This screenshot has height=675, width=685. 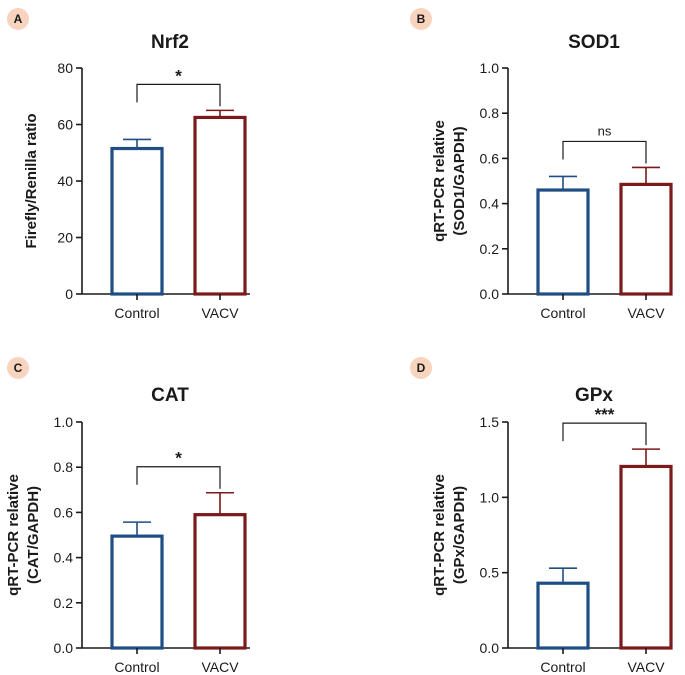 What do you see at coordinates (490, 422) in the screenshot?
I see `y-tick-label: 1.5` at bounding box center [490, 422].